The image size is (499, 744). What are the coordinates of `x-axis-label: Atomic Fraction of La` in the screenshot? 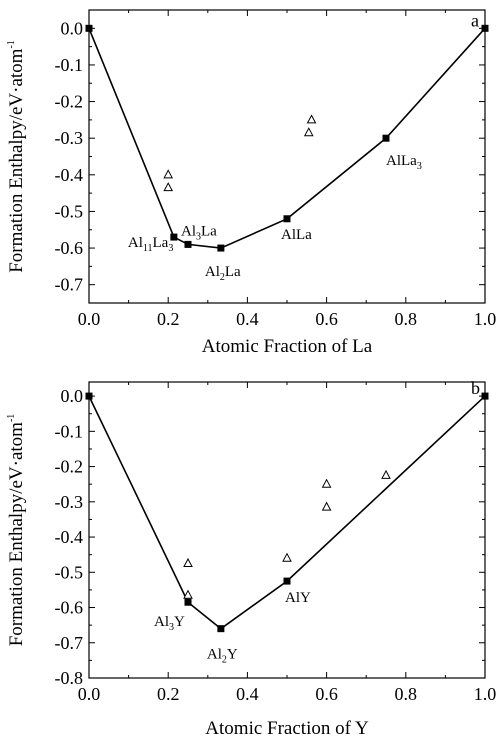 It's located at (287, 346).